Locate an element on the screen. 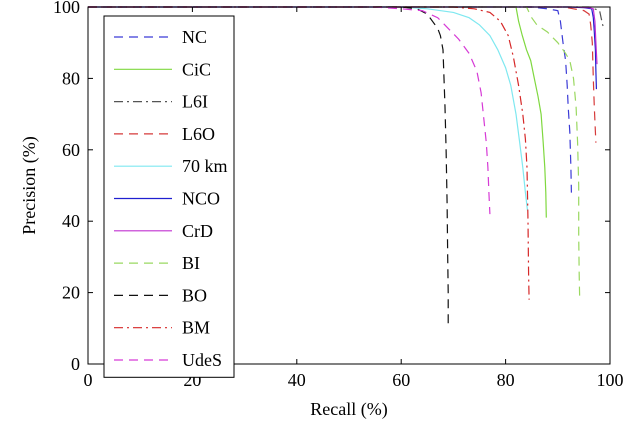 The height and width of the screenshot is (421, 631). y-tick-label: 20 is located at coordinates (71, 293).